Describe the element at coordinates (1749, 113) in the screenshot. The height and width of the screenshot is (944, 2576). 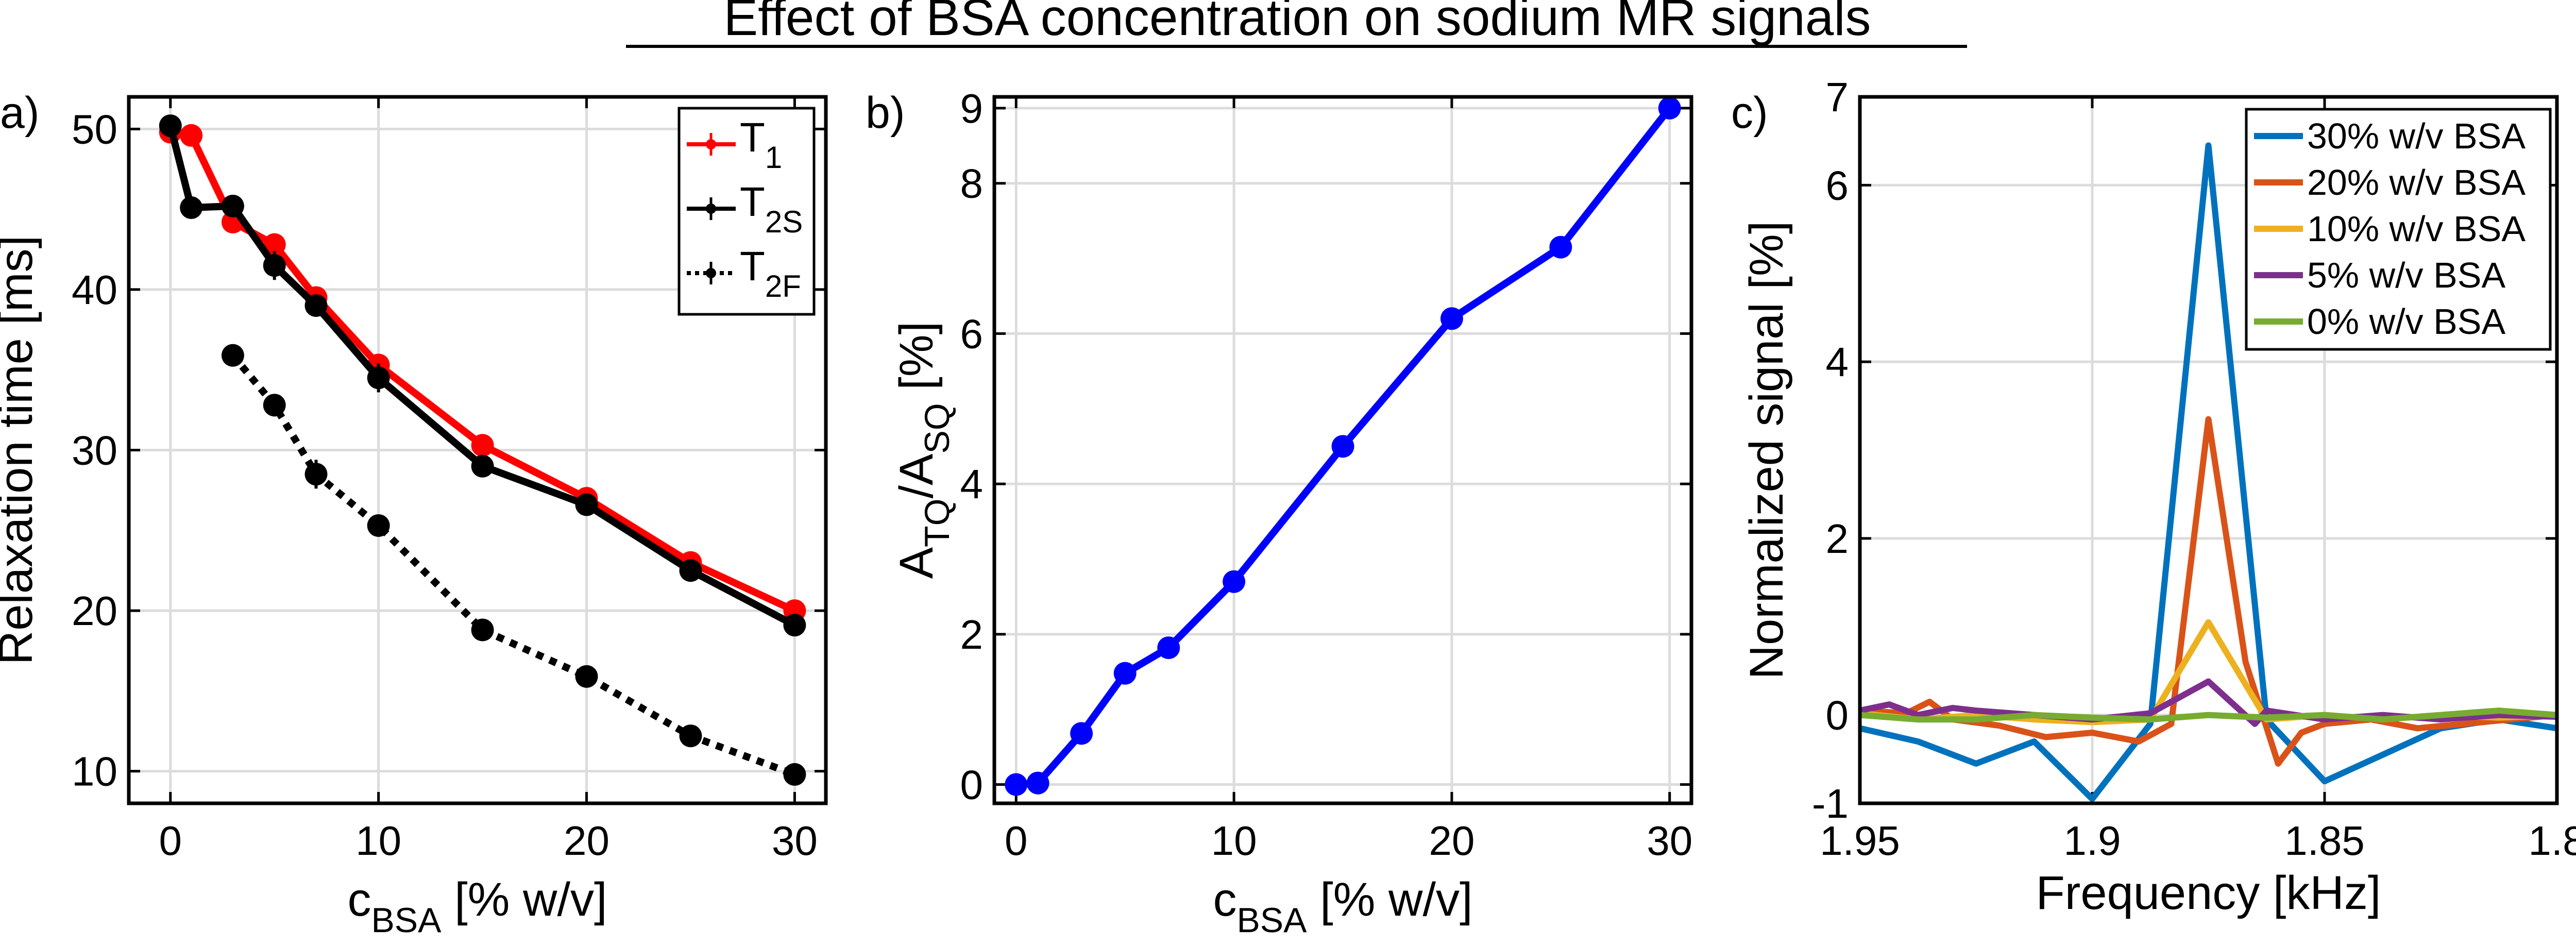
I see `panel-label: c)` at that location.